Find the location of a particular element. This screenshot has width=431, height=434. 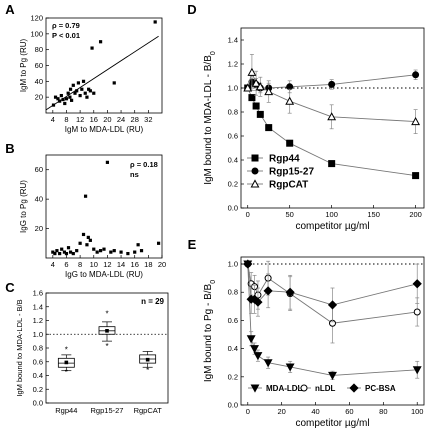

panel-letter: E is located at coordinates (192, 244).